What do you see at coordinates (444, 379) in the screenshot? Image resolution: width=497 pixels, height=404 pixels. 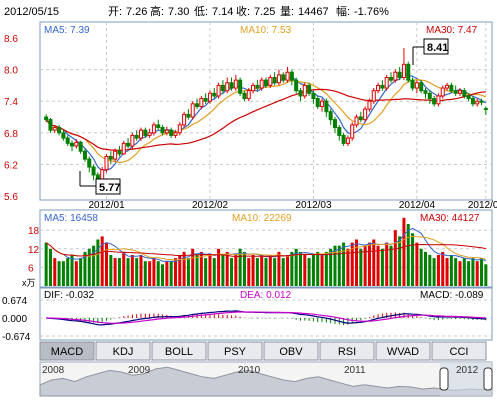 I see `navigator-left-handle` at bounding box center [444, 379].